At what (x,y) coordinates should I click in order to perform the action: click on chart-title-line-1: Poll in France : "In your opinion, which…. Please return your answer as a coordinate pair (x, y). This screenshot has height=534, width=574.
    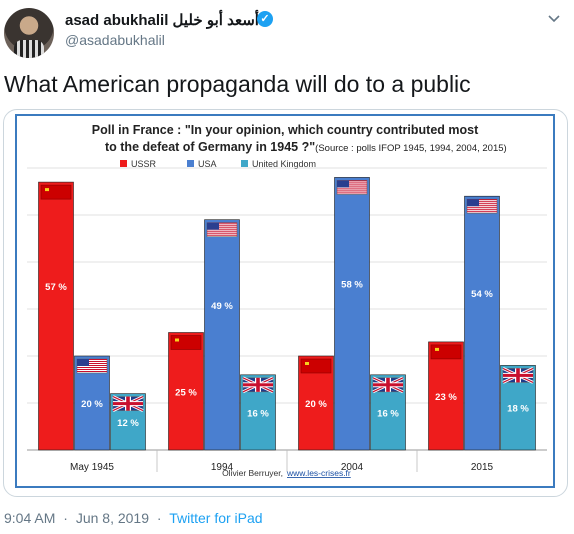
    Looking at the image, I should click on (285, 130).